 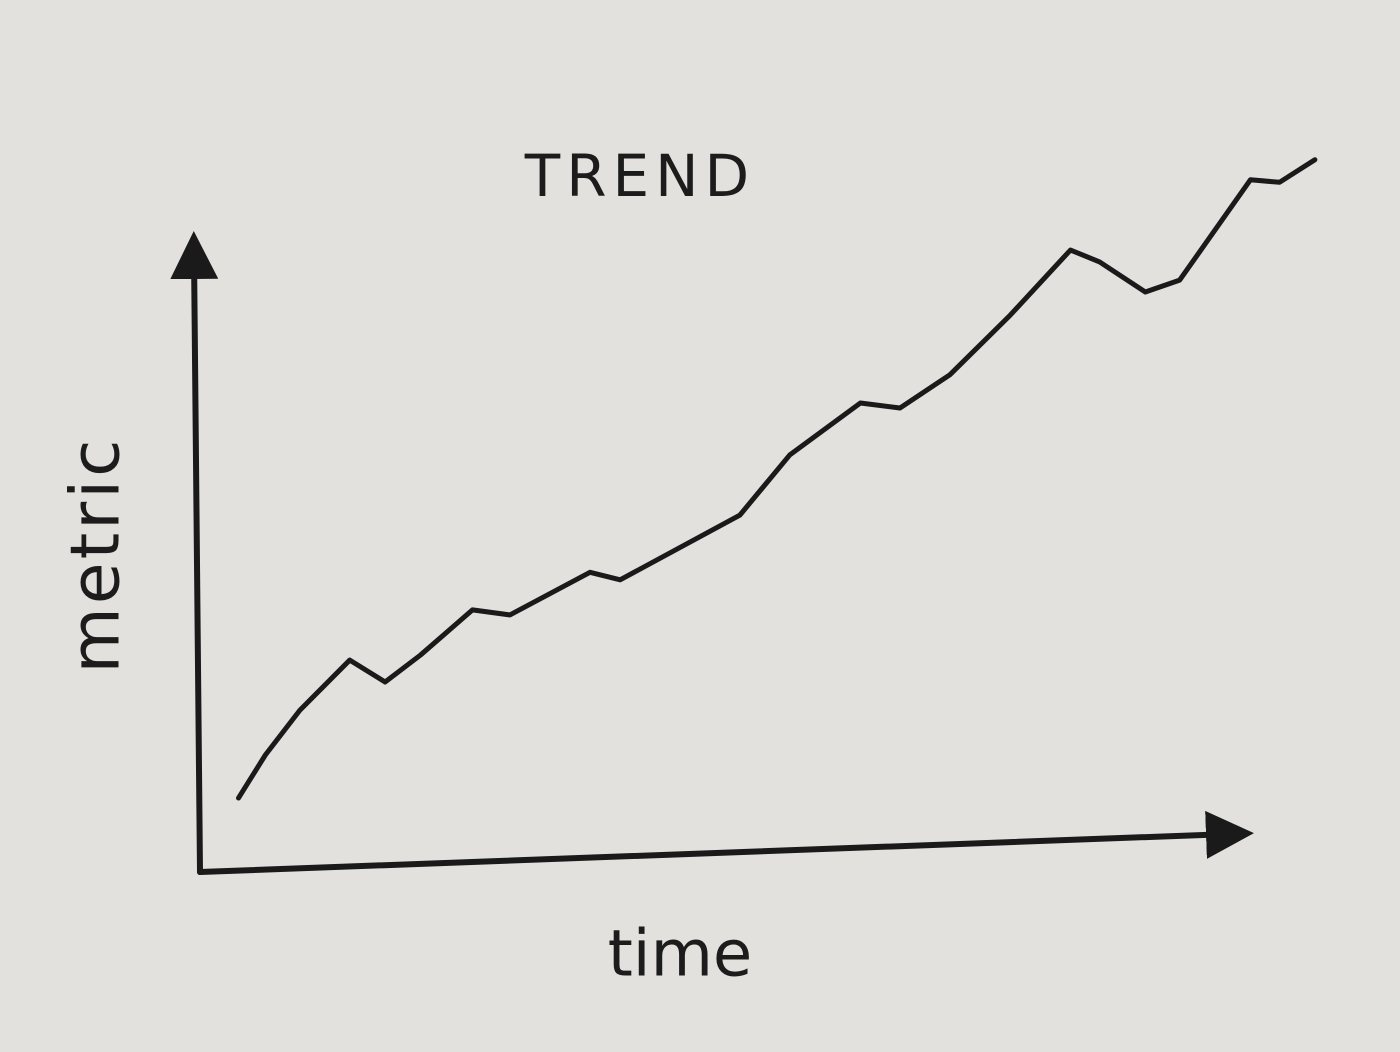 What do you see at coordinates (194, 553) in the screenshot?
I see `y-axis` at bounding box center [194, 553].